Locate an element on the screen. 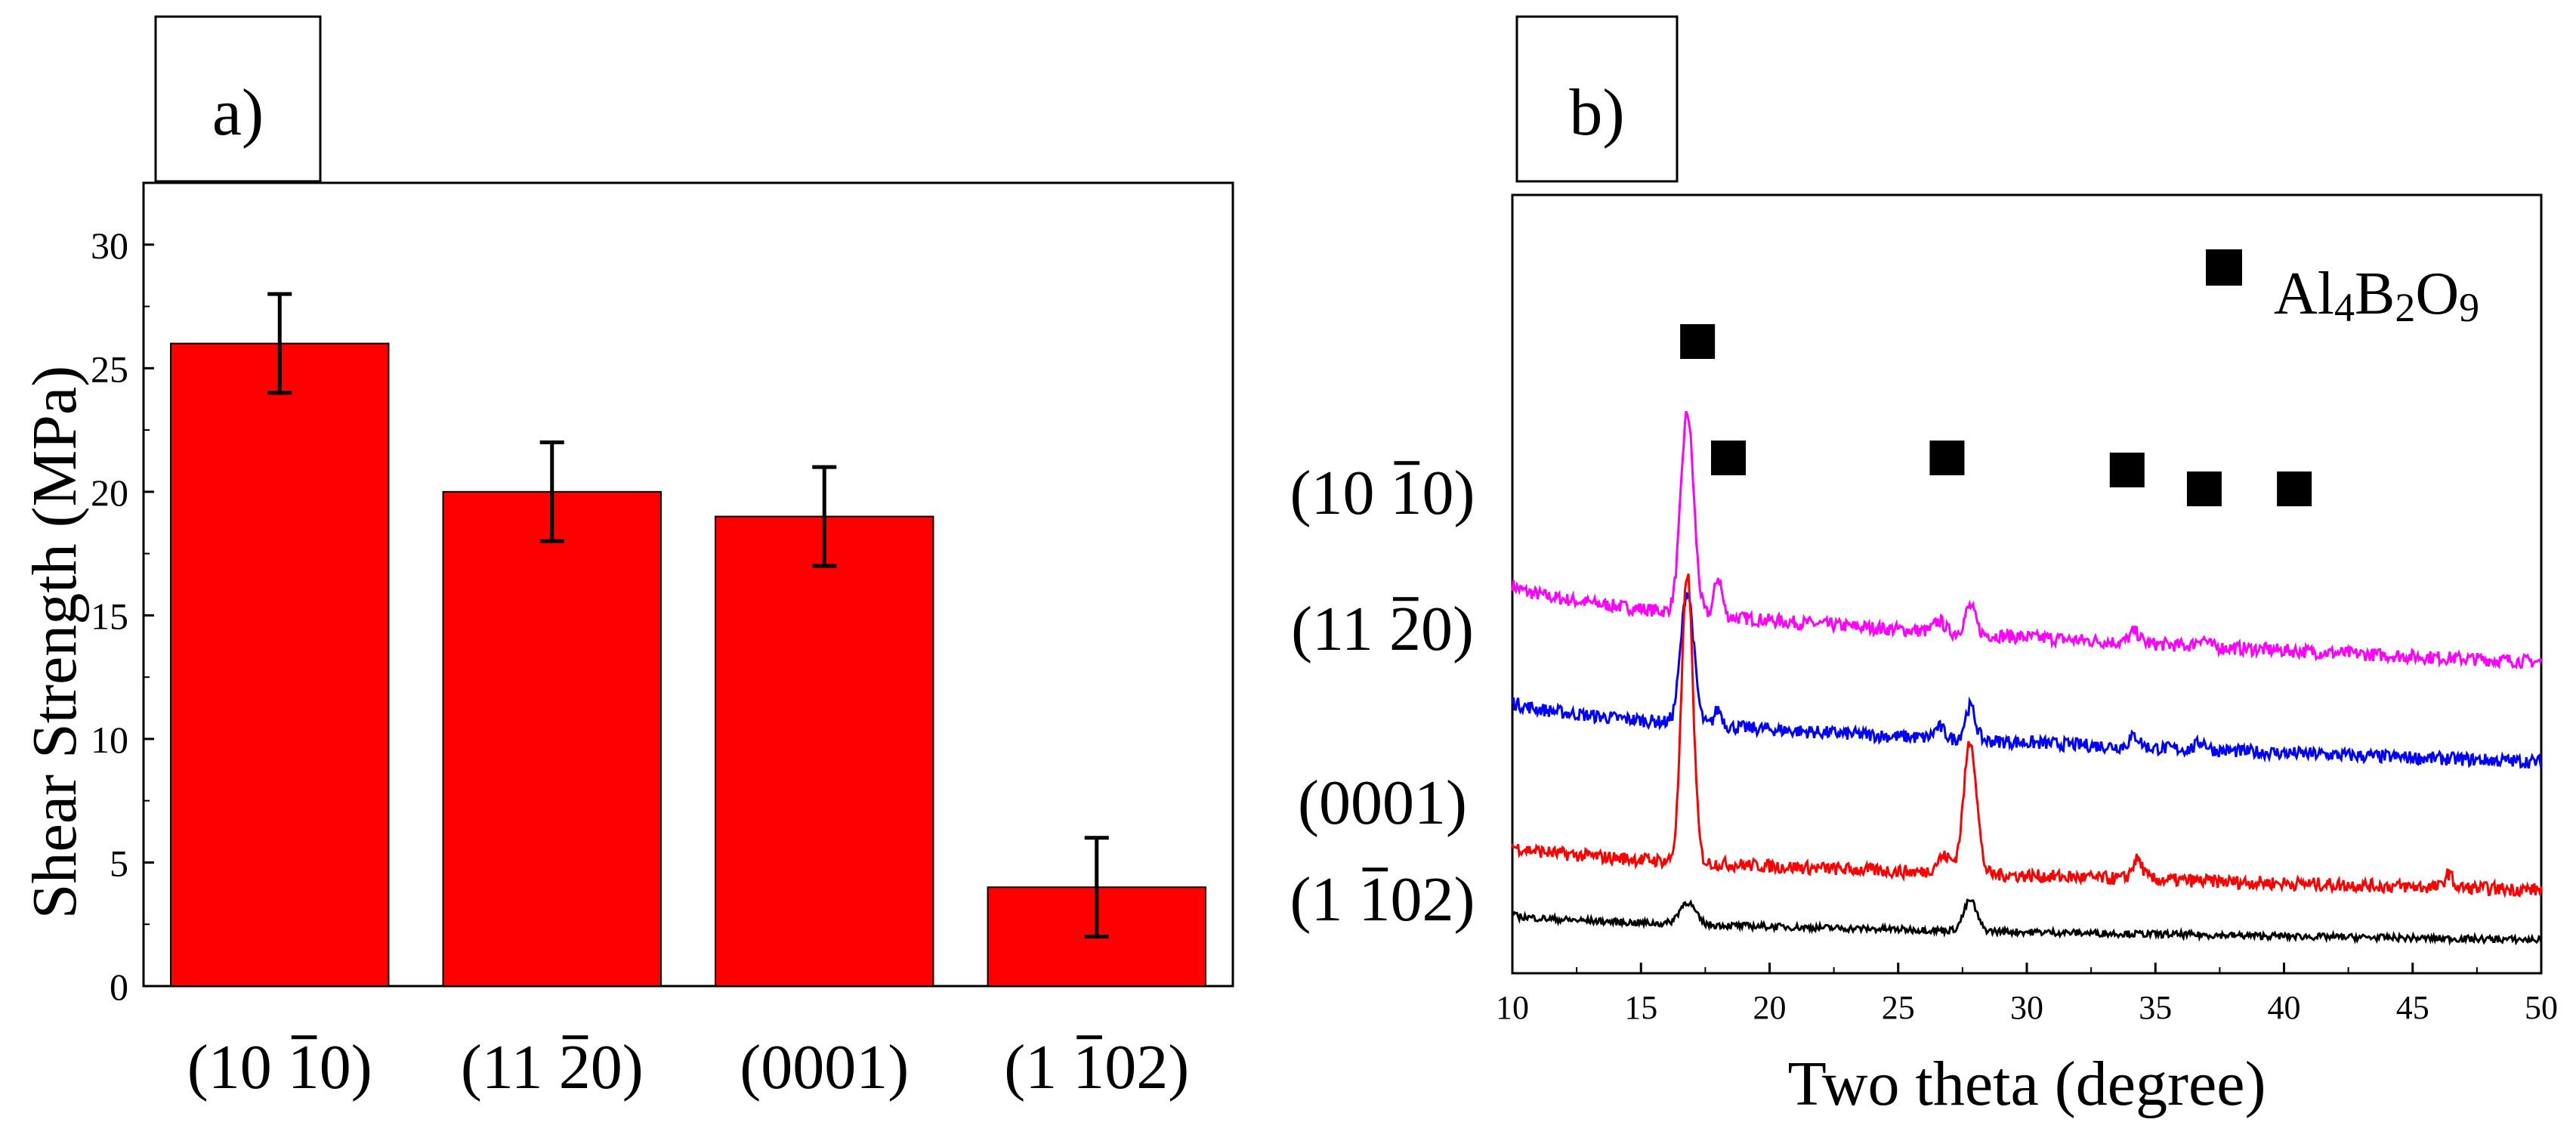  x-tick-label: 20 is located at coordinates (1770, 1007).